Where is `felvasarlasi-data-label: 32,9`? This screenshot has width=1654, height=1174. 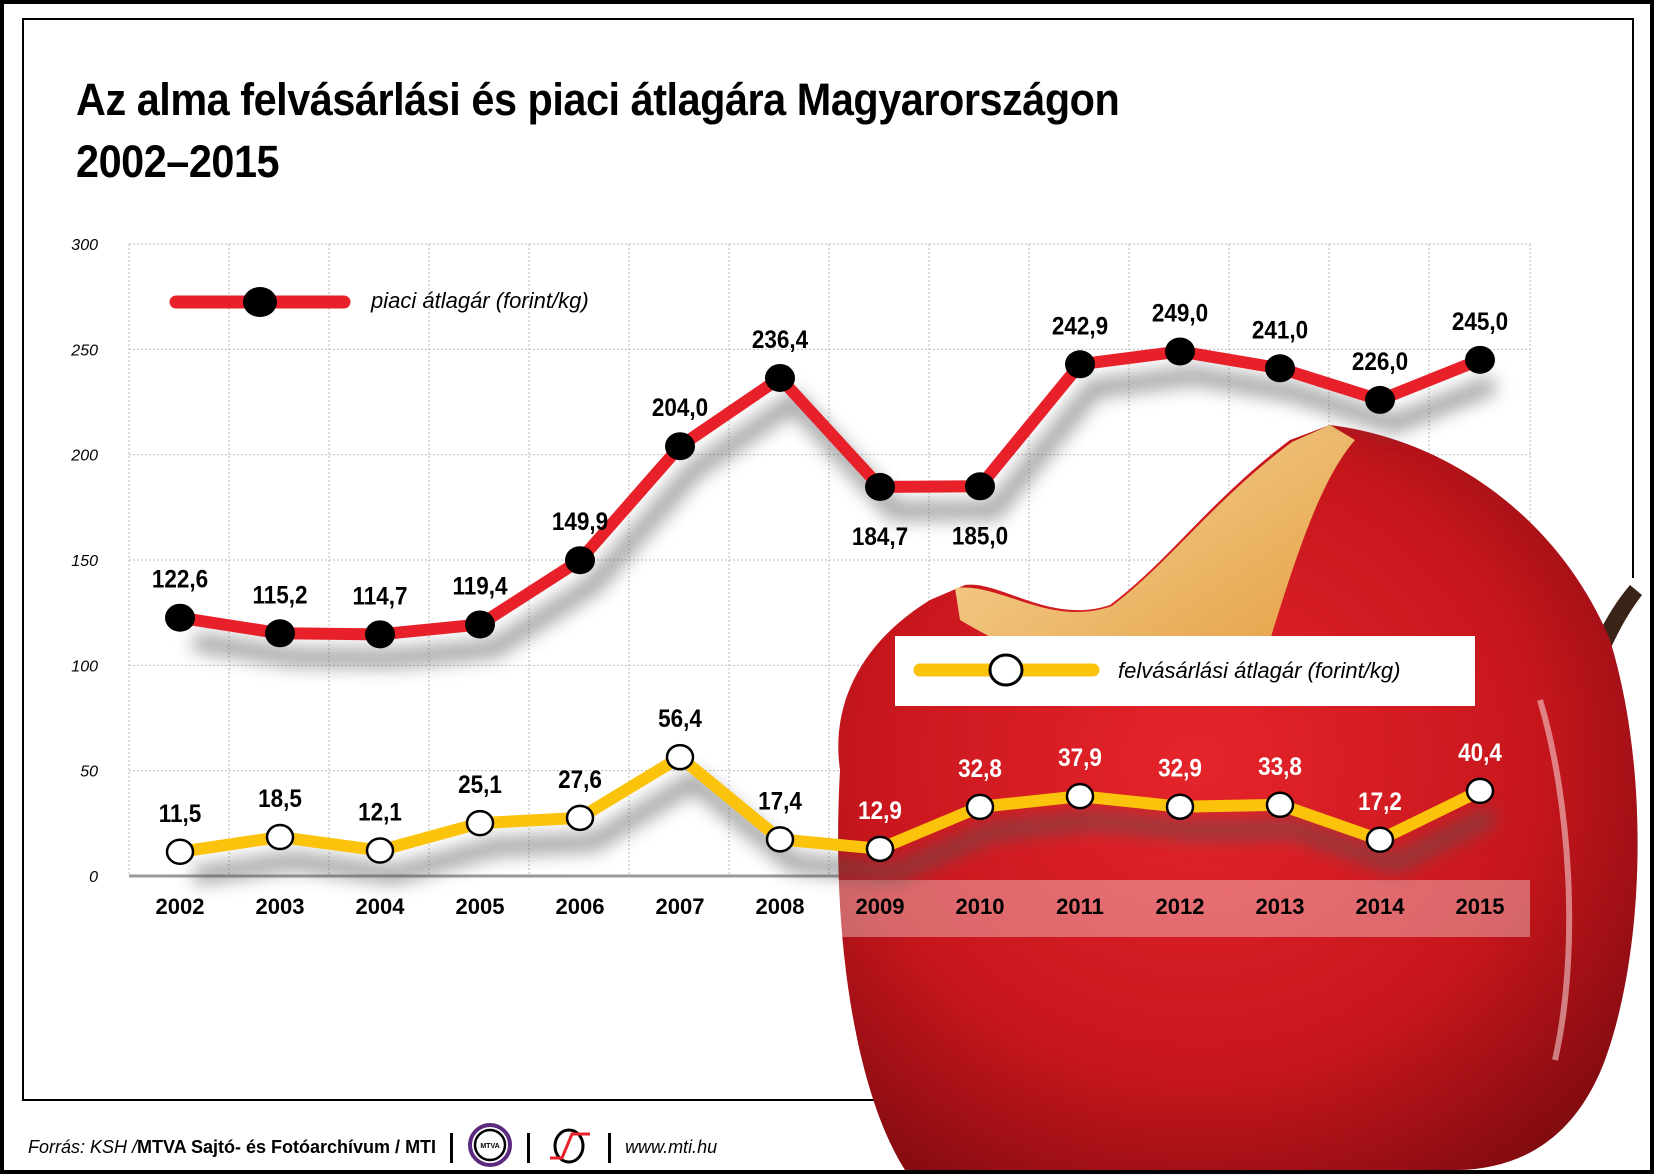 felvasarlasi-data-label: 32,9 is located at coordinates (1180, 769).